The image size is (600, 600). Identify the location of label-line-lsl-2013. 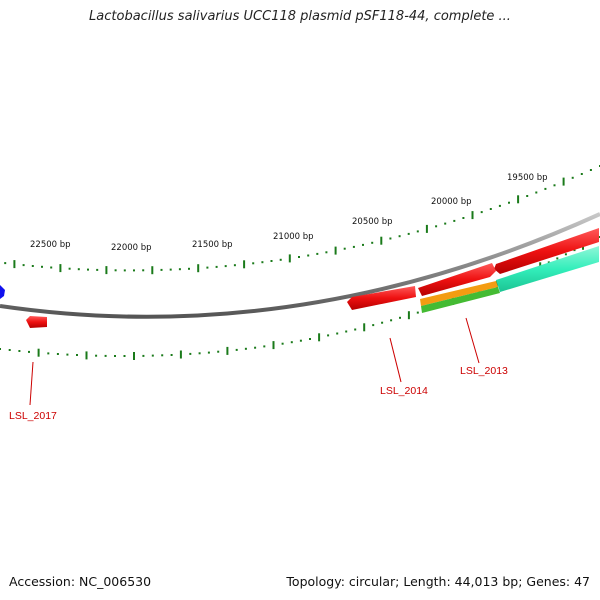
(472, 340).